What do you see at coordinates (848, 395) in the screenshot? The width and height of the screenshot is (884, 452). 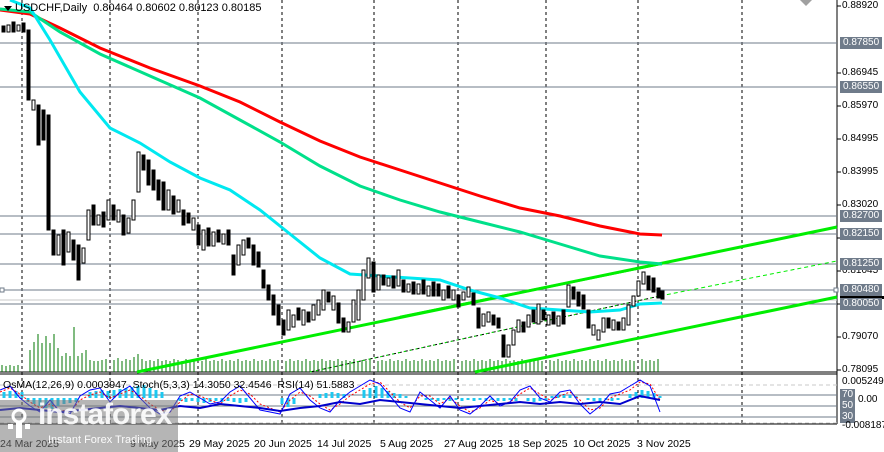 I see `indicator-level: 70` at bounding box center [848, 395].